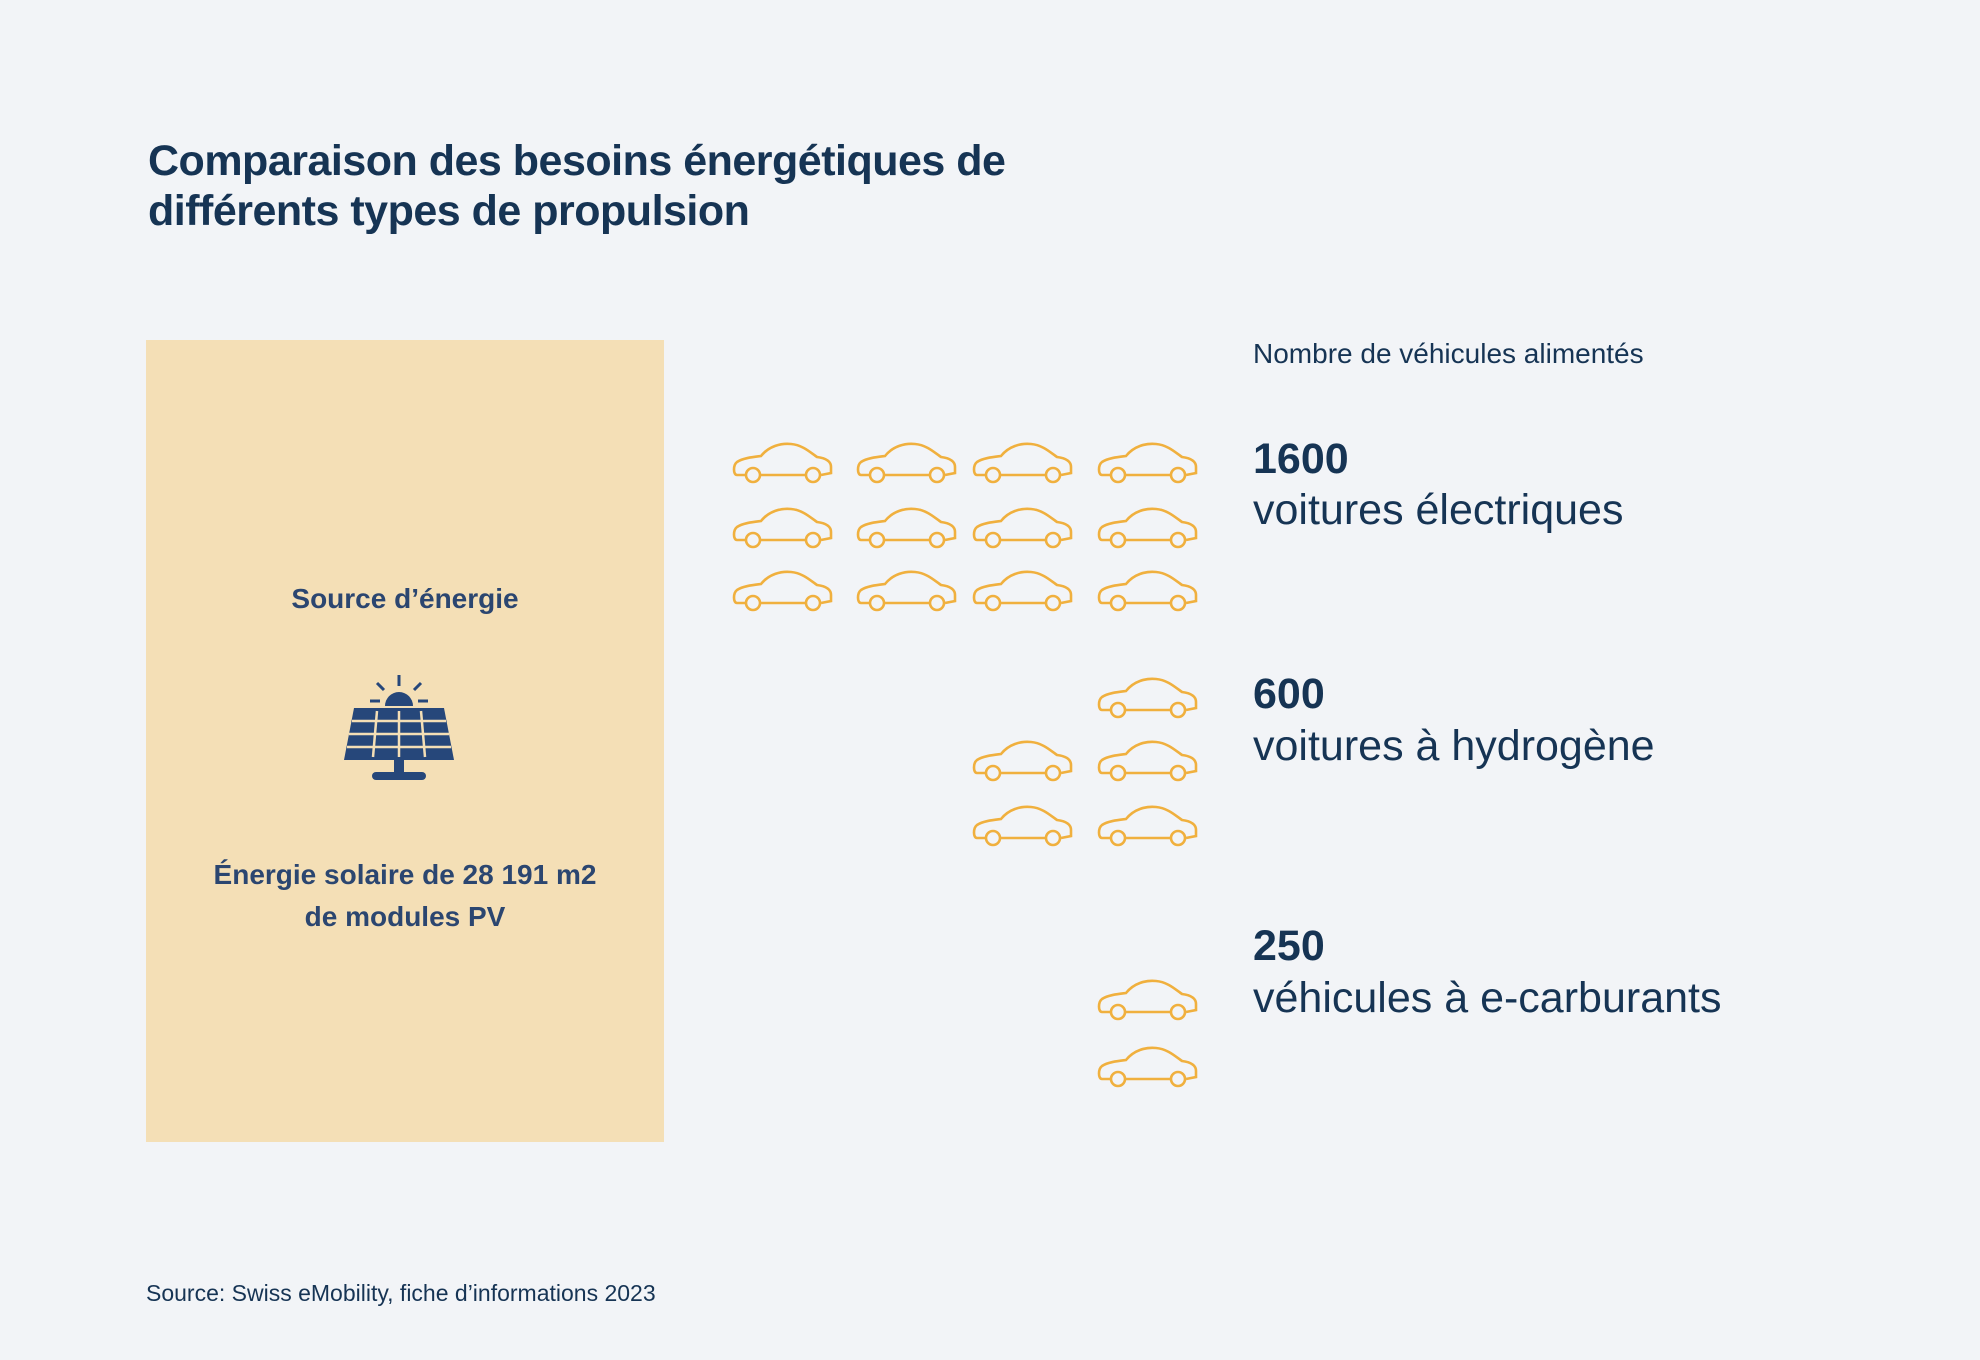 The width and height of the screenshot is (1980, 1360). Describe the element at coordinates (399, 727) in the screenshot. I see `solar-panel-icon` at that location.